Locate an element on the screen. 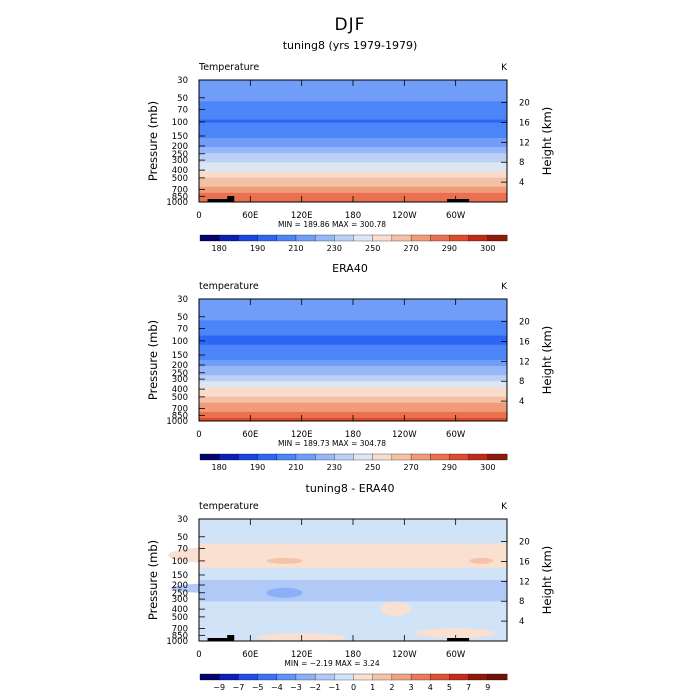 The width and height of the screenshot is (700, 700). colorbar-label: 2 is located at coordinates (391, 687).